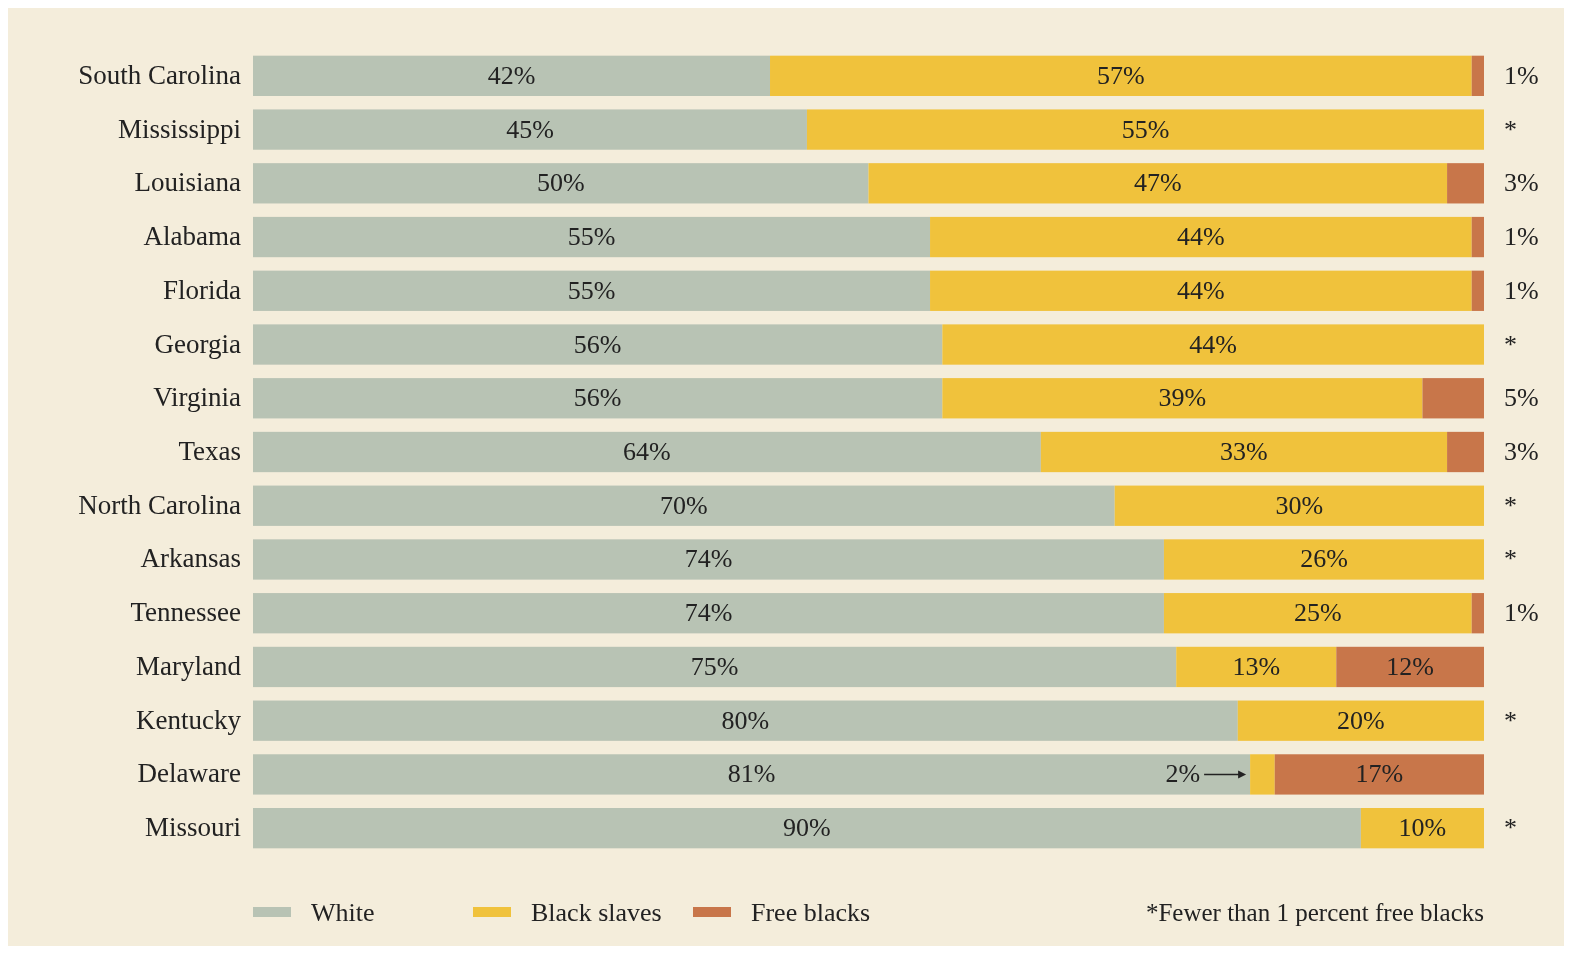  I want to click on data-label: 50%, so click(560, 183).